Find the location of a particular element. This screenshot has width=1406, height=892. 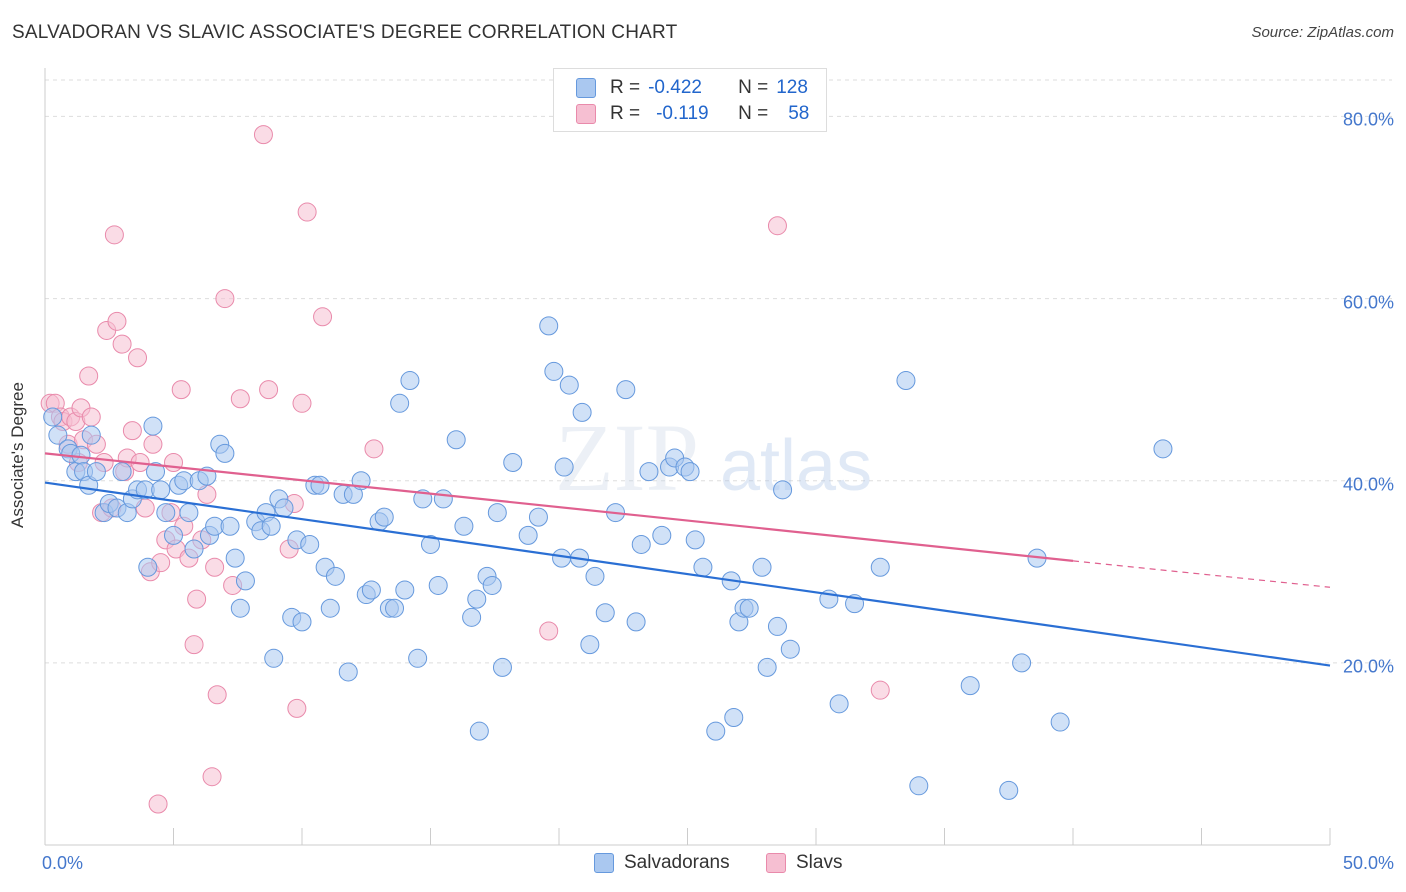

r-value: -0.119 is located at coordinates (682, 113).